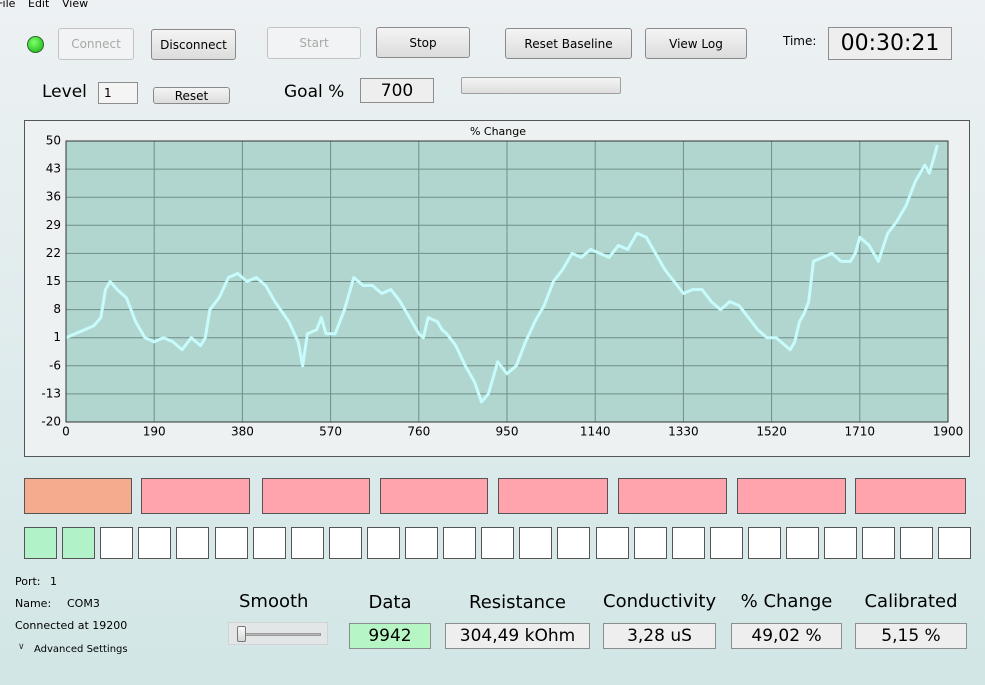 Image resolution: width=985 pixels, height=685 pixels. What do you see at coordinates (498, 131) in the screenshot?
I see `chart-title: % Change` at bounding box center [498, 131].